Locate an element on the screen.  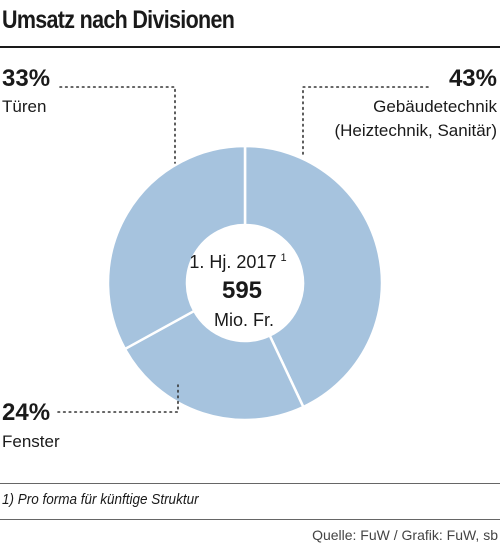
source-rule is located at coordinates (250, 519).